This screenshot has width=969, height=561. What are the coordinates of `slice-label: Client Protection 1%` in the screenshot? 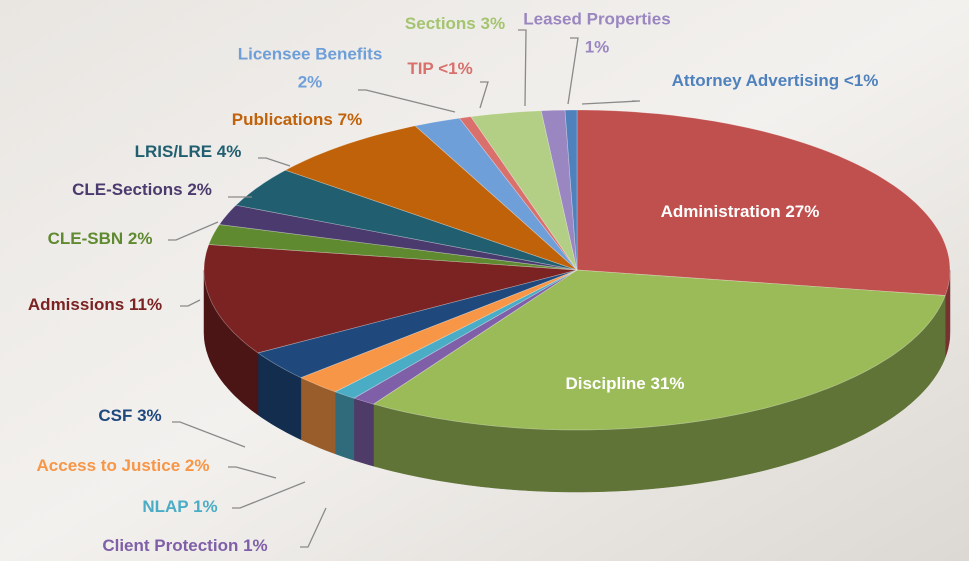 It's located at (184, 545).